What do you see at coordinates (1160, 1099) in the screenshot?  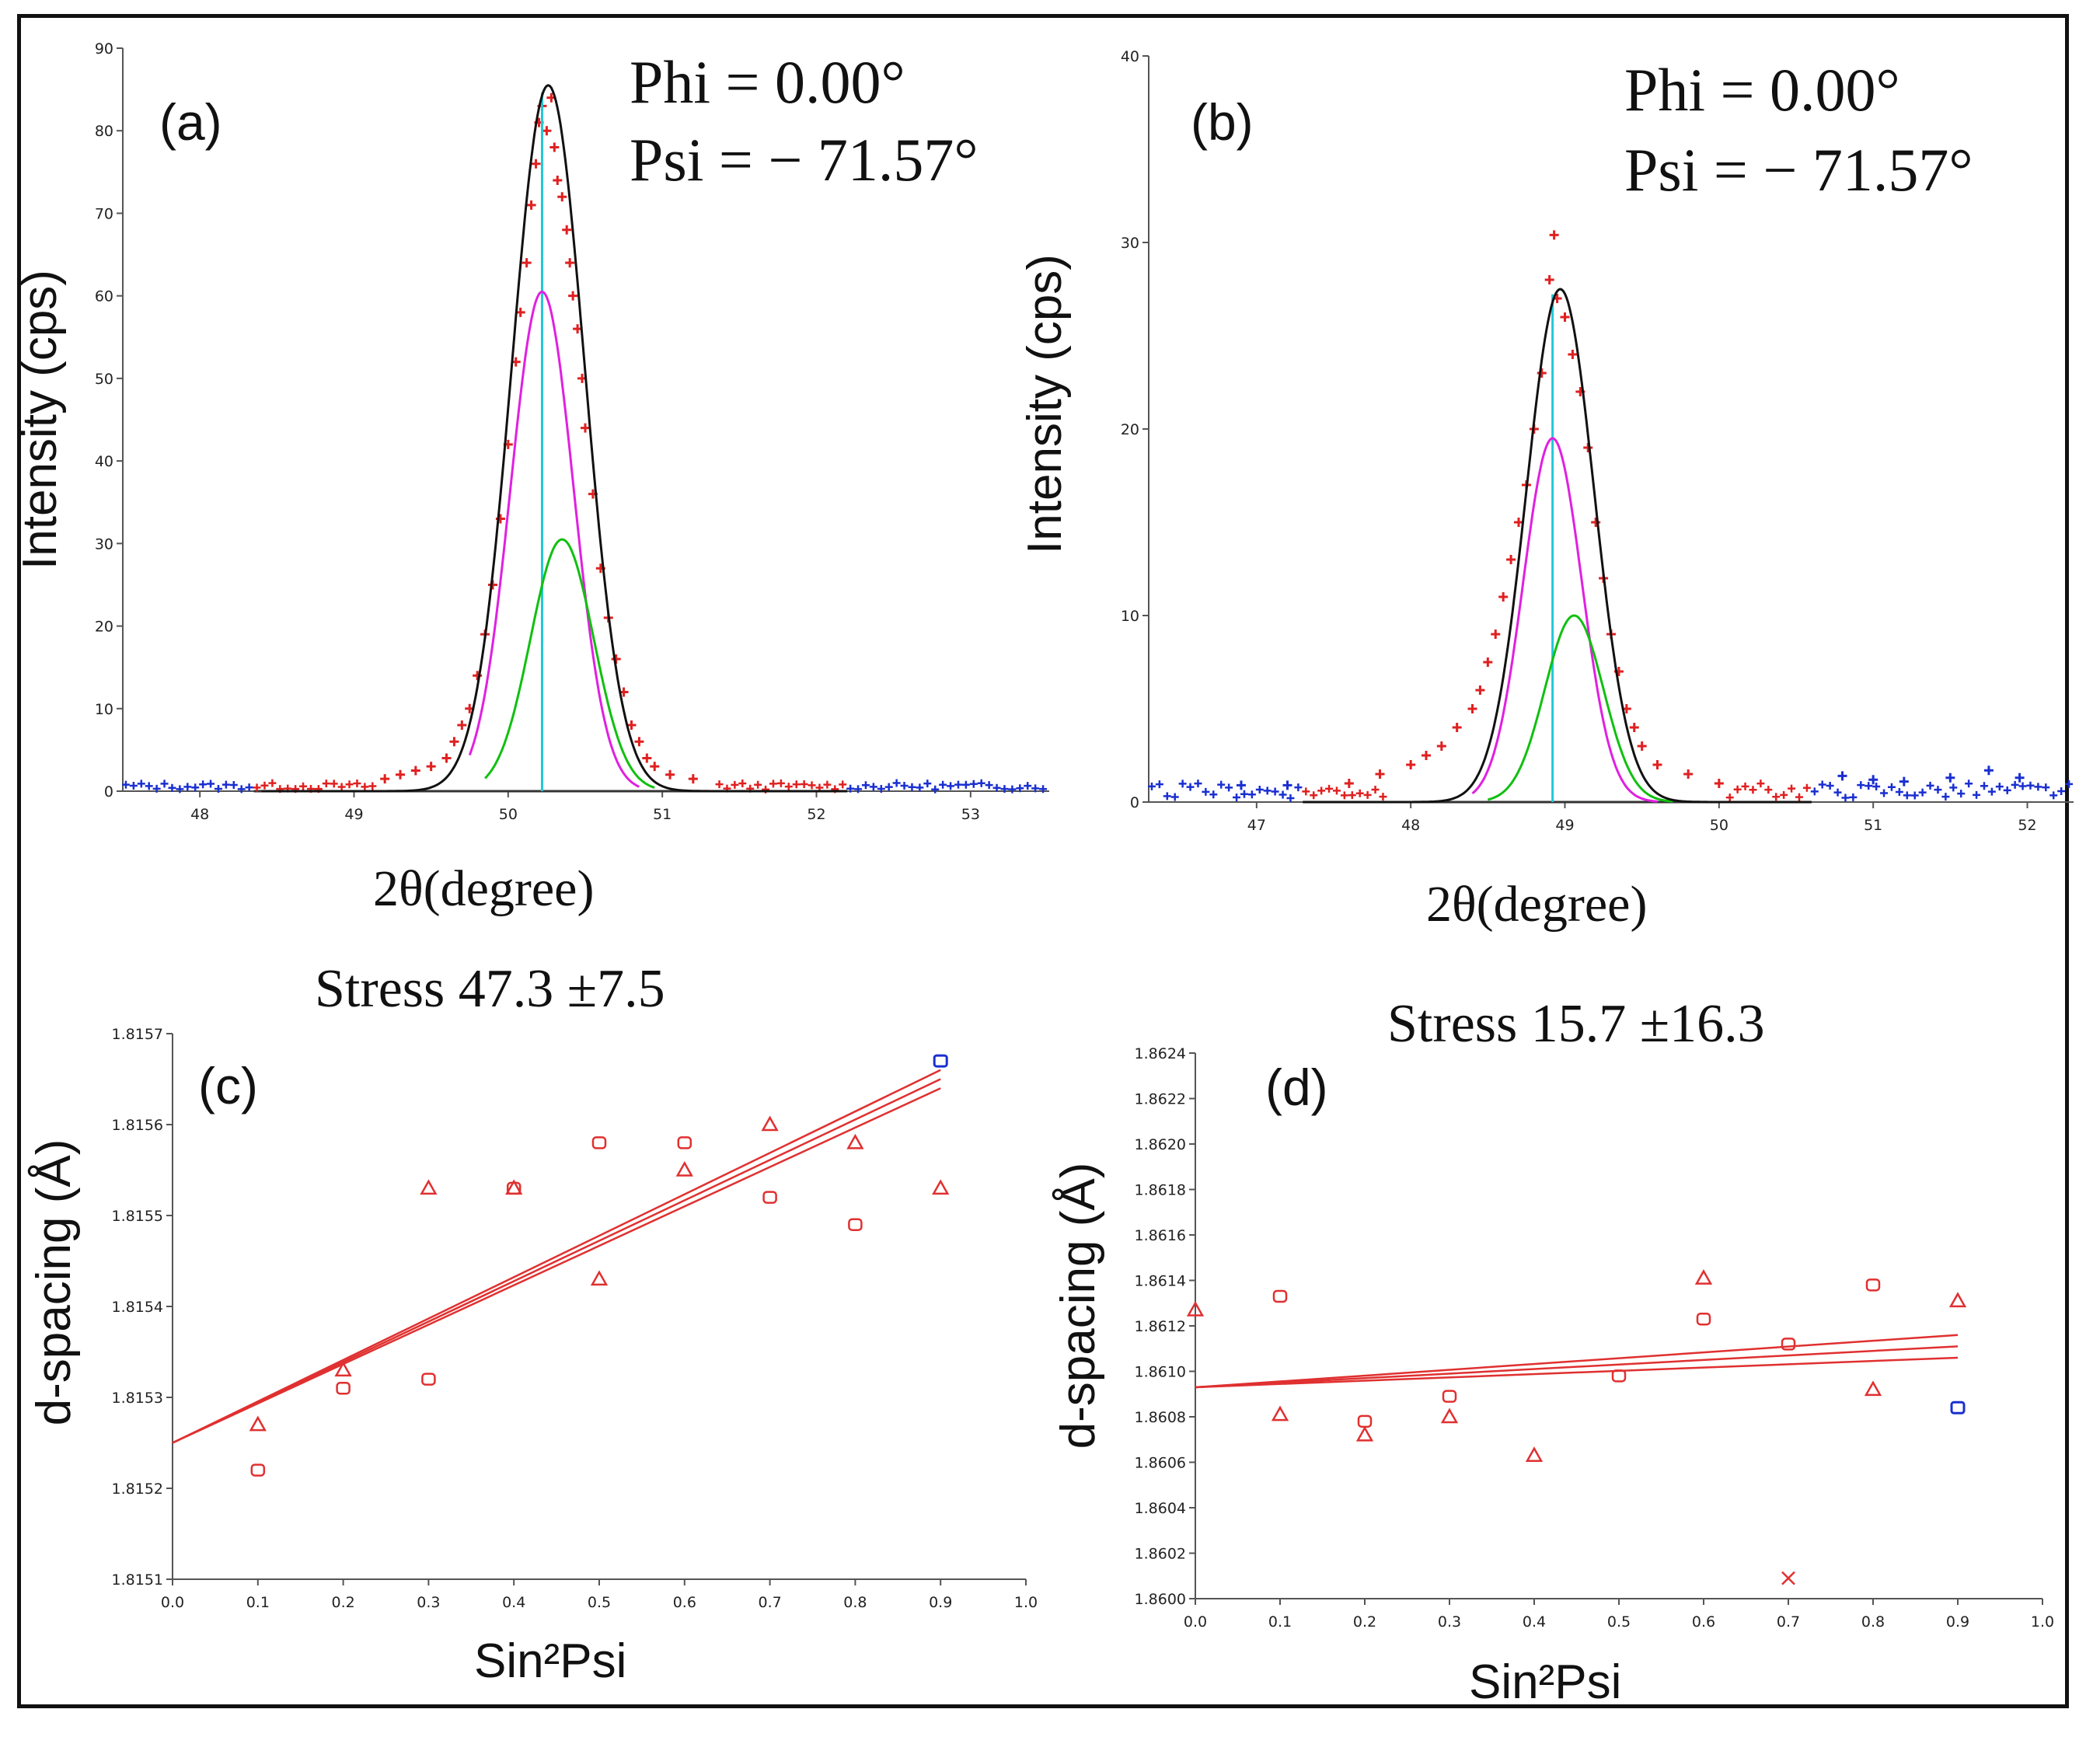 I see `y-tick-label: 1.8622` at bounding box center [1160, 1099].